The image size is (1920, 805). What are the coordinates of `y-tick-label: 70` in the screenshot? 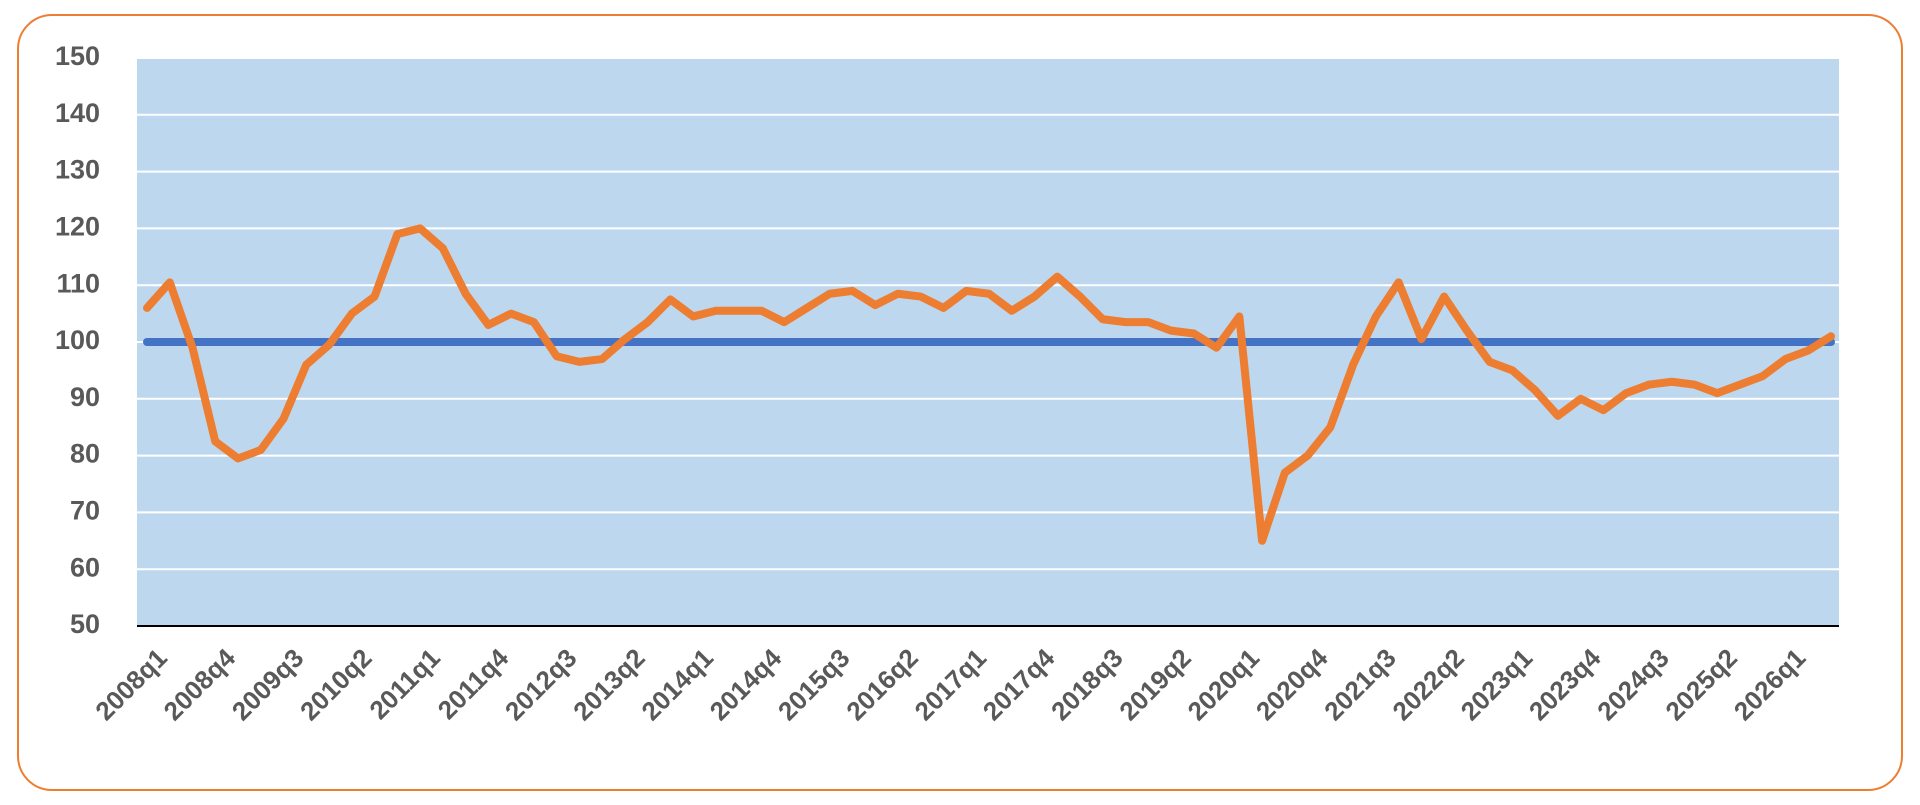 It's located at (85, 511).